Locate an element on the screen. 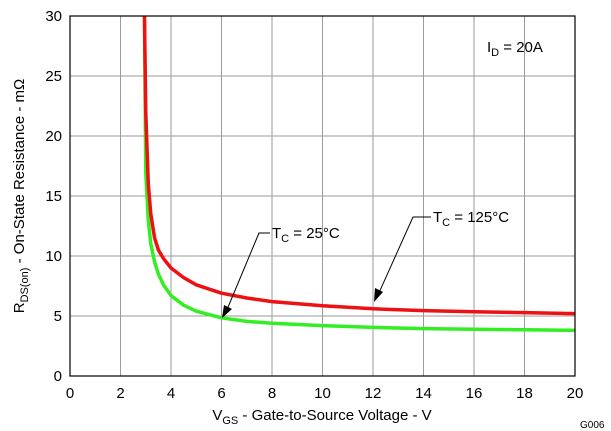  series-label-125c: TC = 125°C is located at coordinates (471, 219).